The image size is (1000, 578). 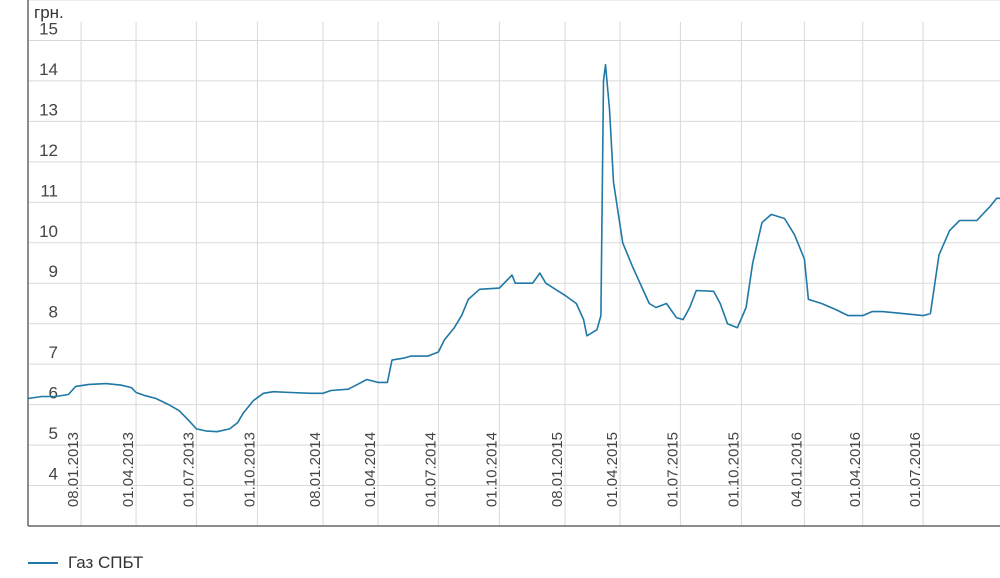 I want to click on x-tick-label: 01.07.2014, so click(x=430, y=469).